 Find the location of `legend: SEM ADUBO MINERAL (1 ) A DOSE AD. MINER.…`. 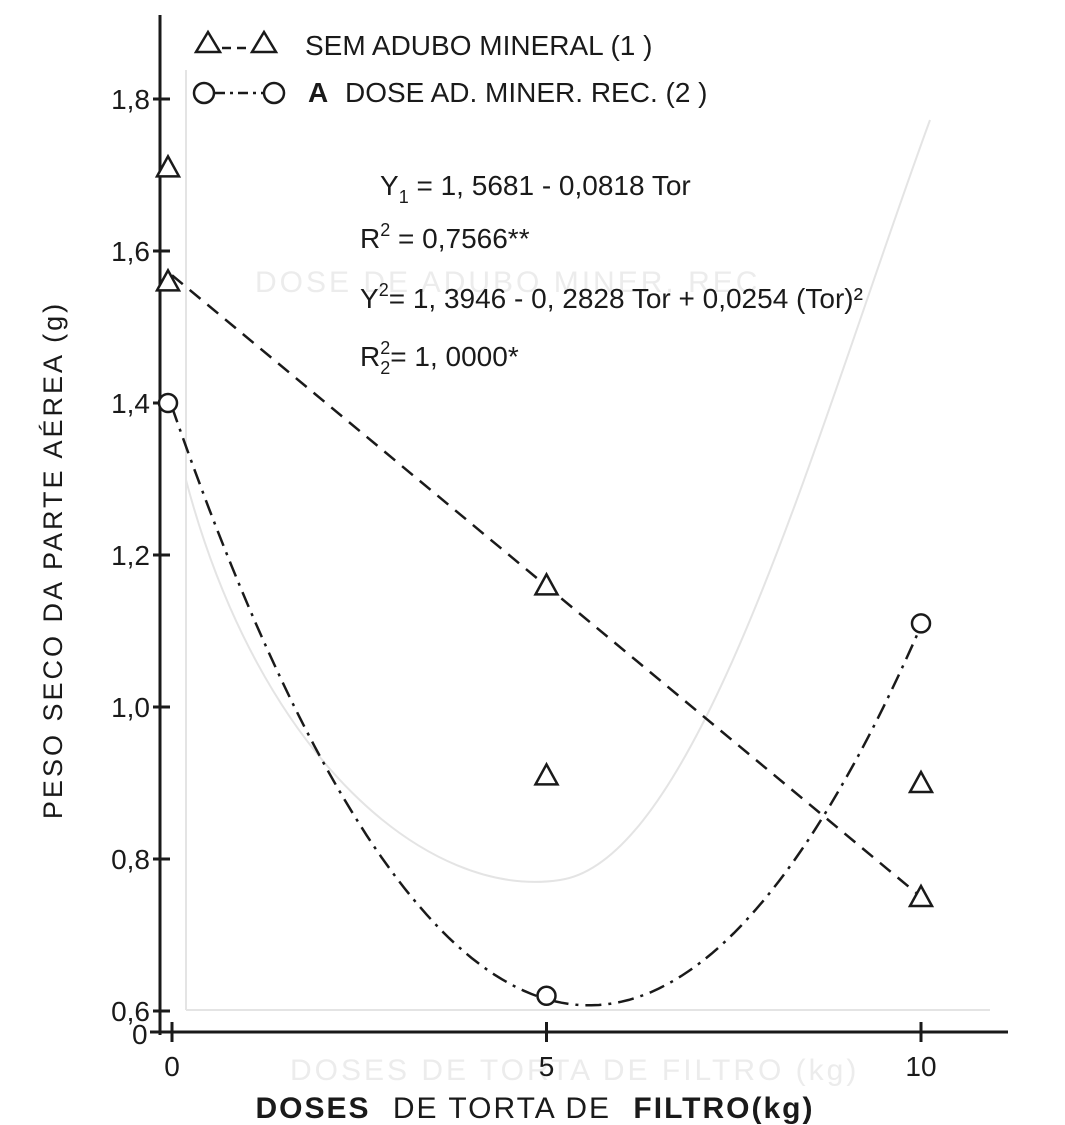

legend: SEM ADUBO MINERAL (1 ) A DOSE AD. MINER.… is located at coordinates (450, 68).